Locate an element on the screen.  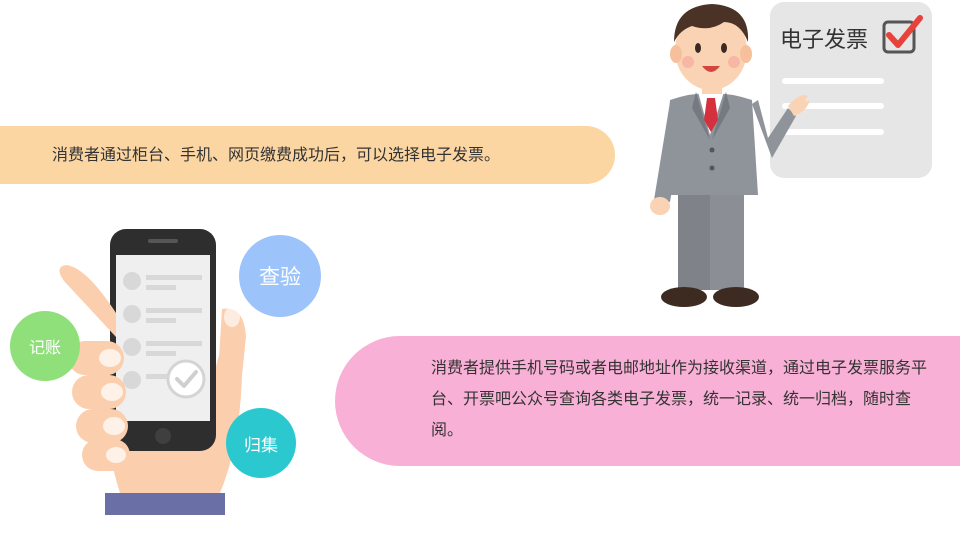
bubble-check-label: 查验 is located at coordinates (280, 277).